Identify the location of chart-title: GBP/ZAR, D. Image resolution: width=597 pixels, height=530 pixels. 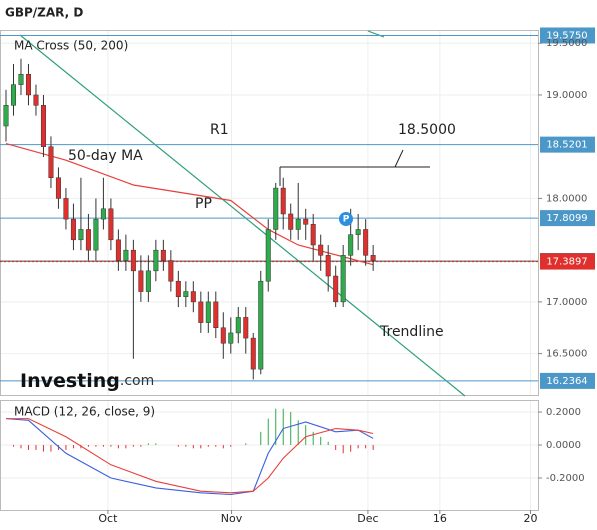
(44, 13).